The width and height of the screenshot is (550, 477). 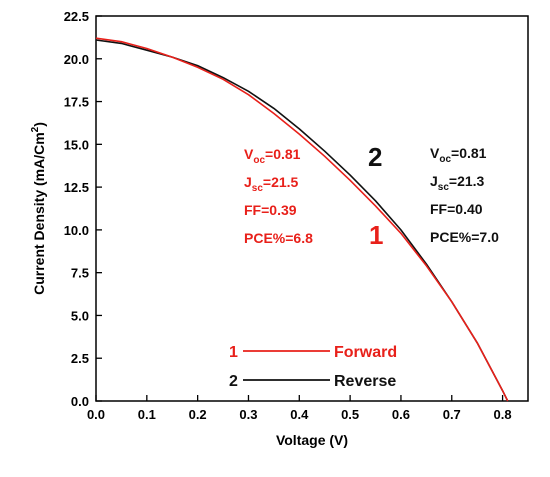 What do you see at coordinates (365, 381) in the screenshot?
I see `legend-label-reverse: Reverse` at bounding box center [365, 381].